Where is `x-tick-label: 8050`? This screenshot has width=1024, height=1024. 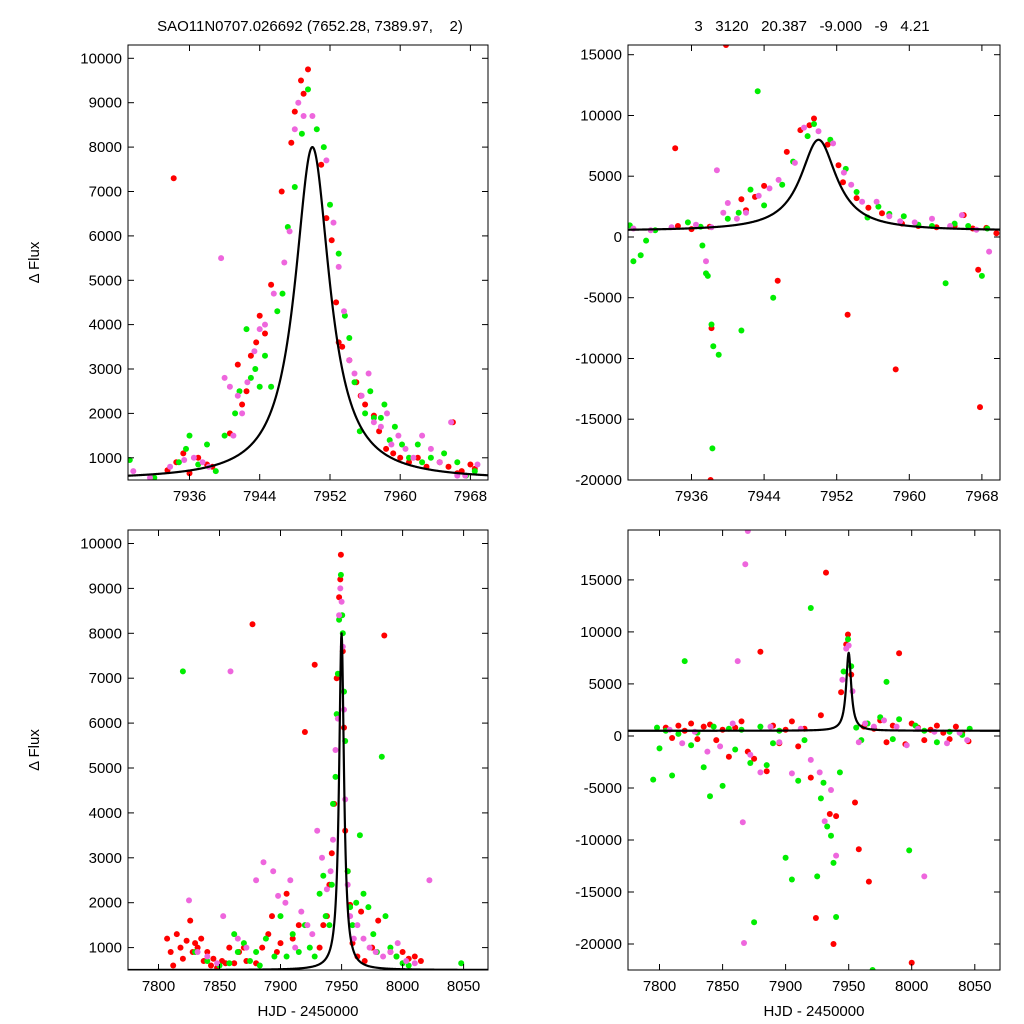
x-tick-label: 8050 is located at coordinates (974, 986).